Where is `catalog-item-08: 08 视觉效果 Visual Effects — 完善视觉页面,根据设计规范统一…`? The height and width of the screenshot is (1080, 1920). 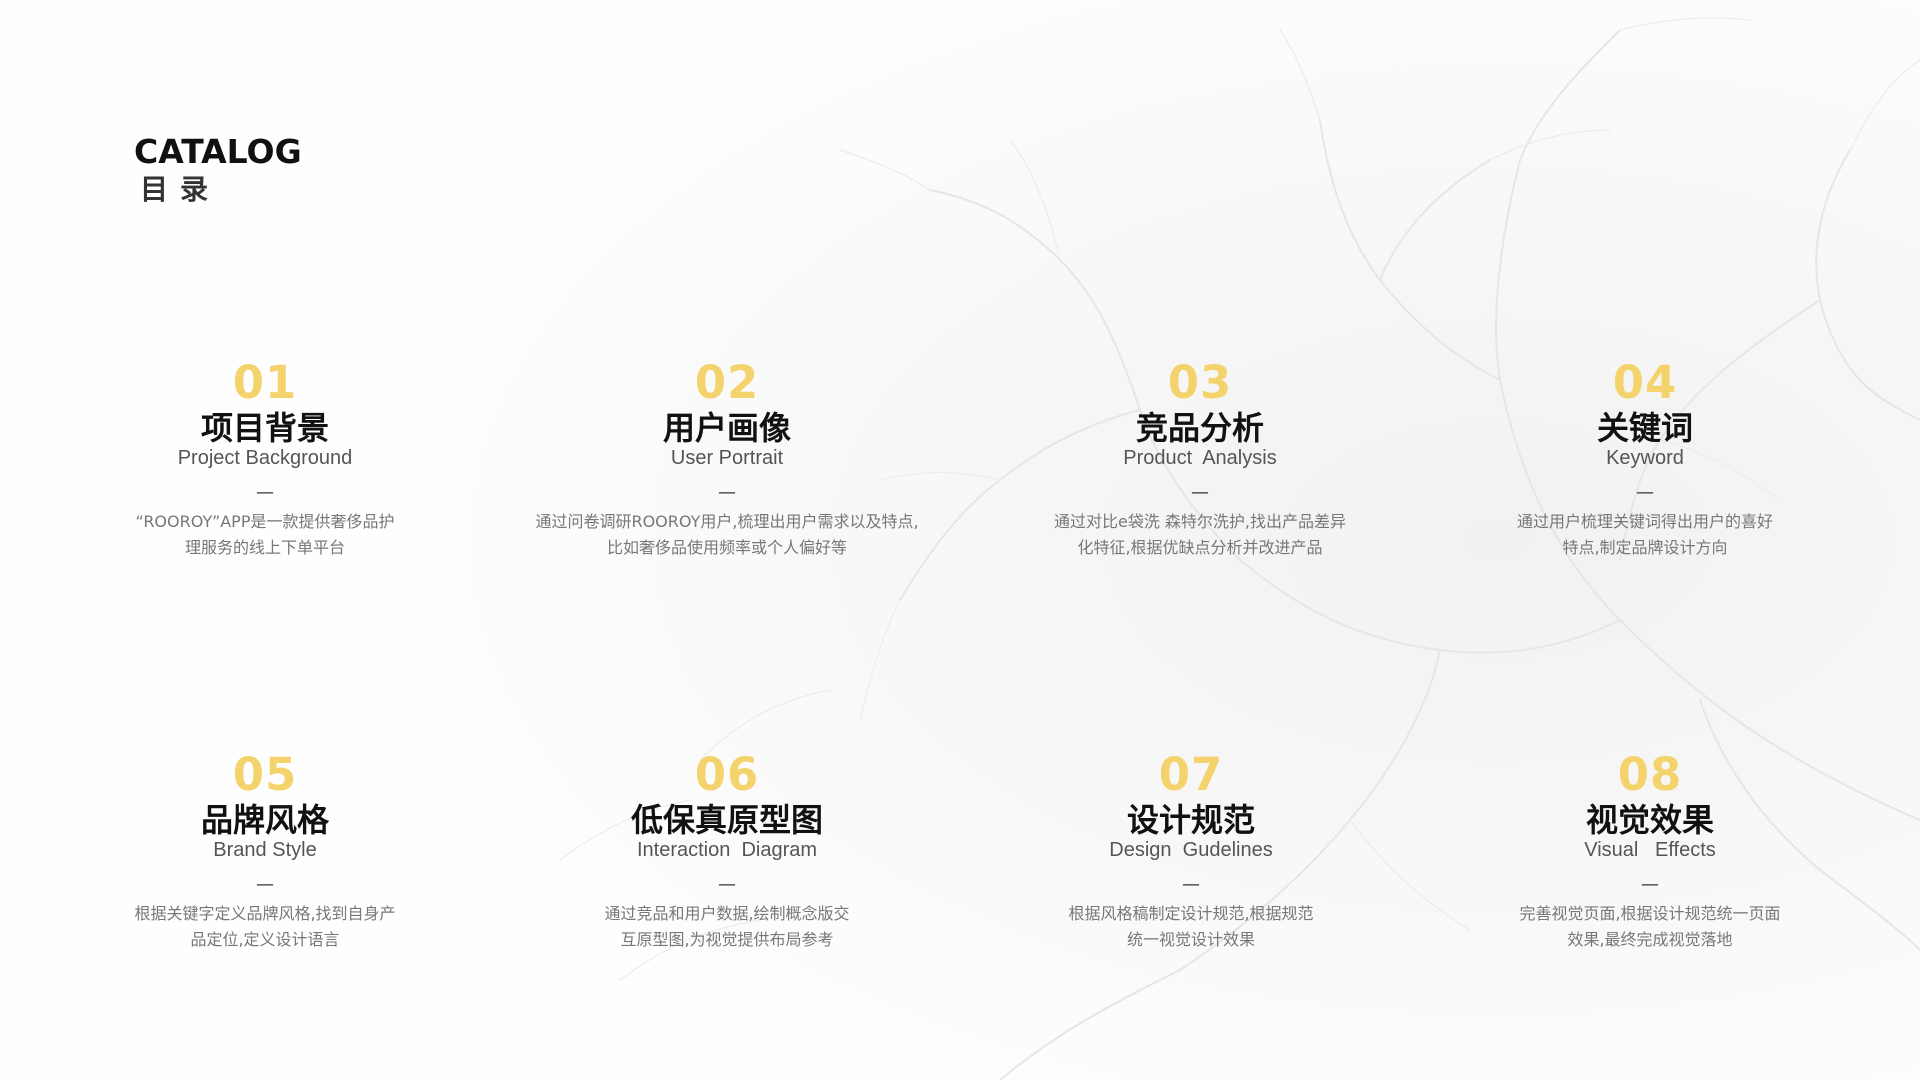 catalog-item-08: 08 视觉效果 Visual Effects — 完善视觉页面,根据设计规范统一… is located at coordinates (1650, 852).